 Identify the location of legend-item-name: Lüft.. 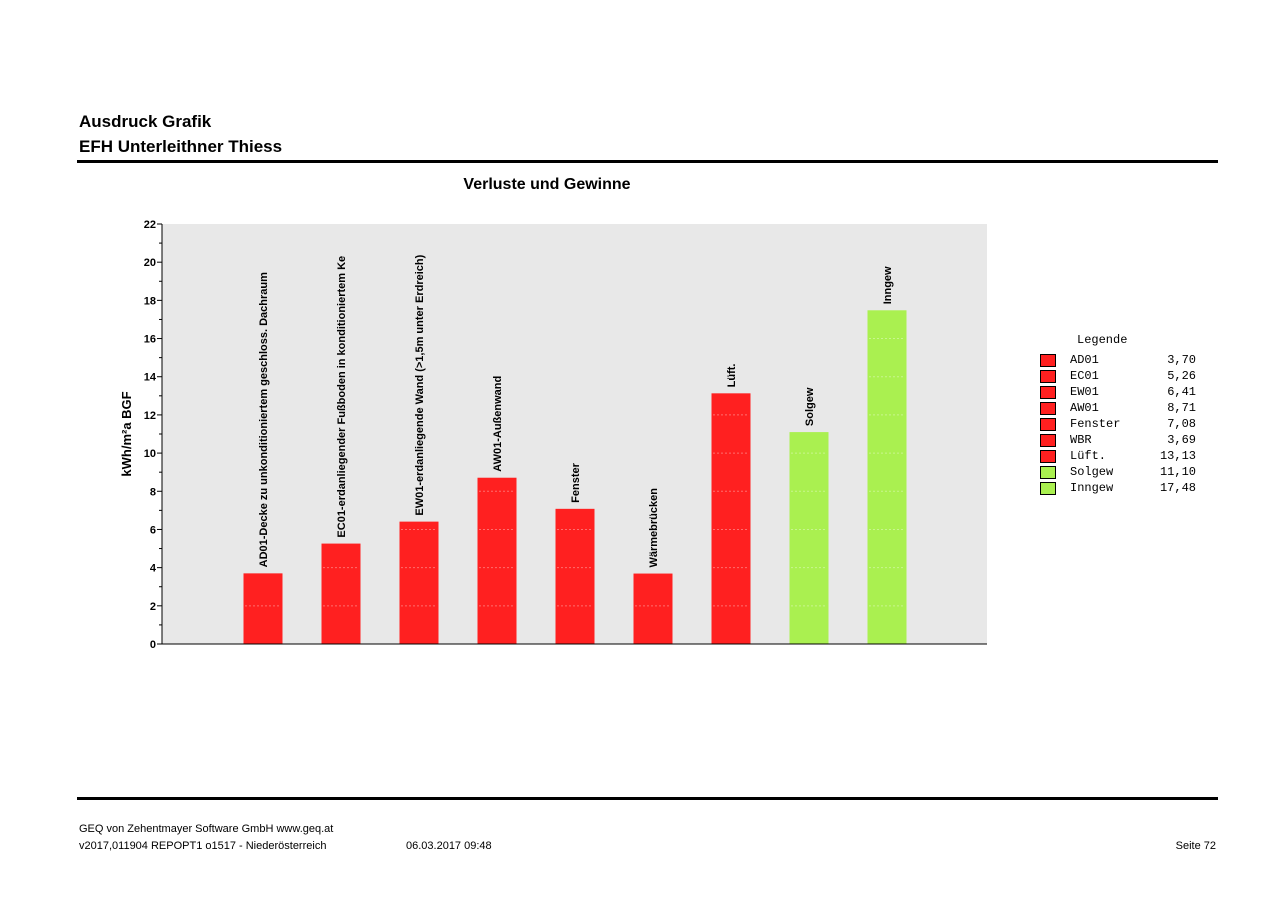
(1088, 456).